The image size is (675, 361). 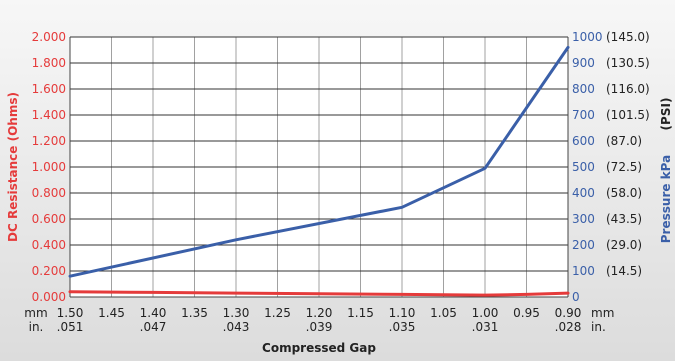 I want to click on x-tick-label-in: .035, so click(x=402, y=327).